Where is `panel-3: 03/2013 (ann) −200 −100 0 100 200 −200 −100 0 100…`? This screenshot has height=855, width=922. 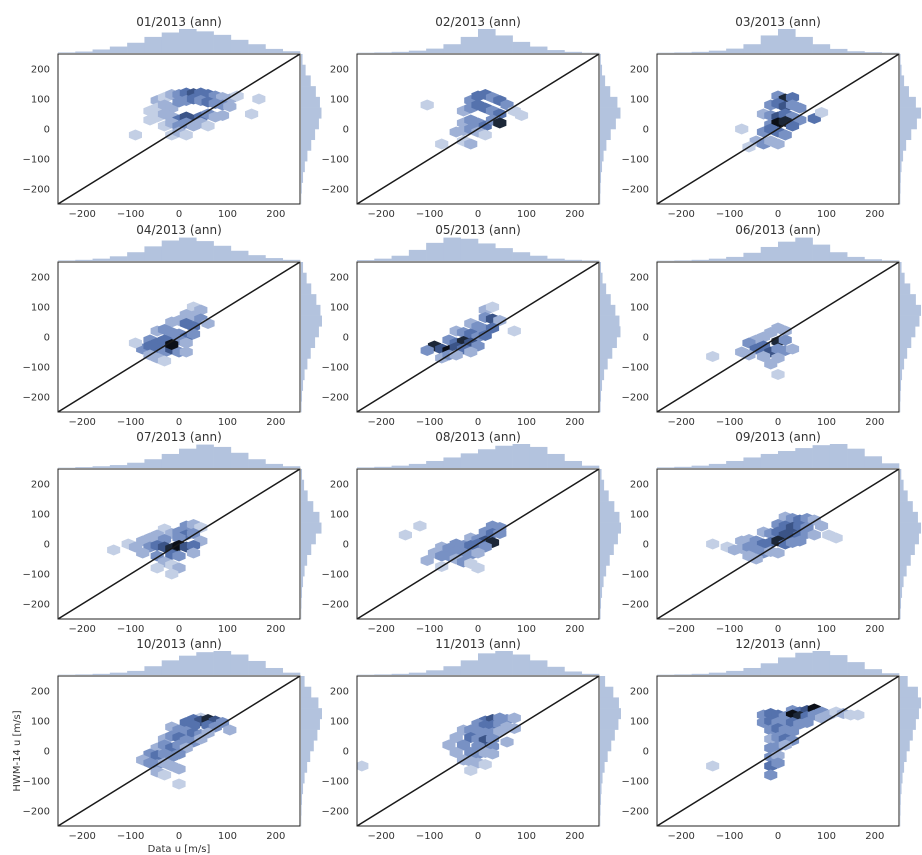
panel-3: 03/2013 (ann) −200 −100 0 100 200 −200 −100 0 100… is located at coordinates (771, 117).